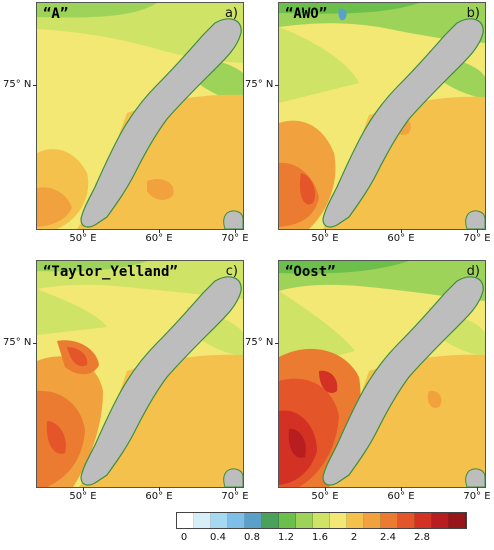  I want to click on panel-title: “Oost”, so click(310, 272).